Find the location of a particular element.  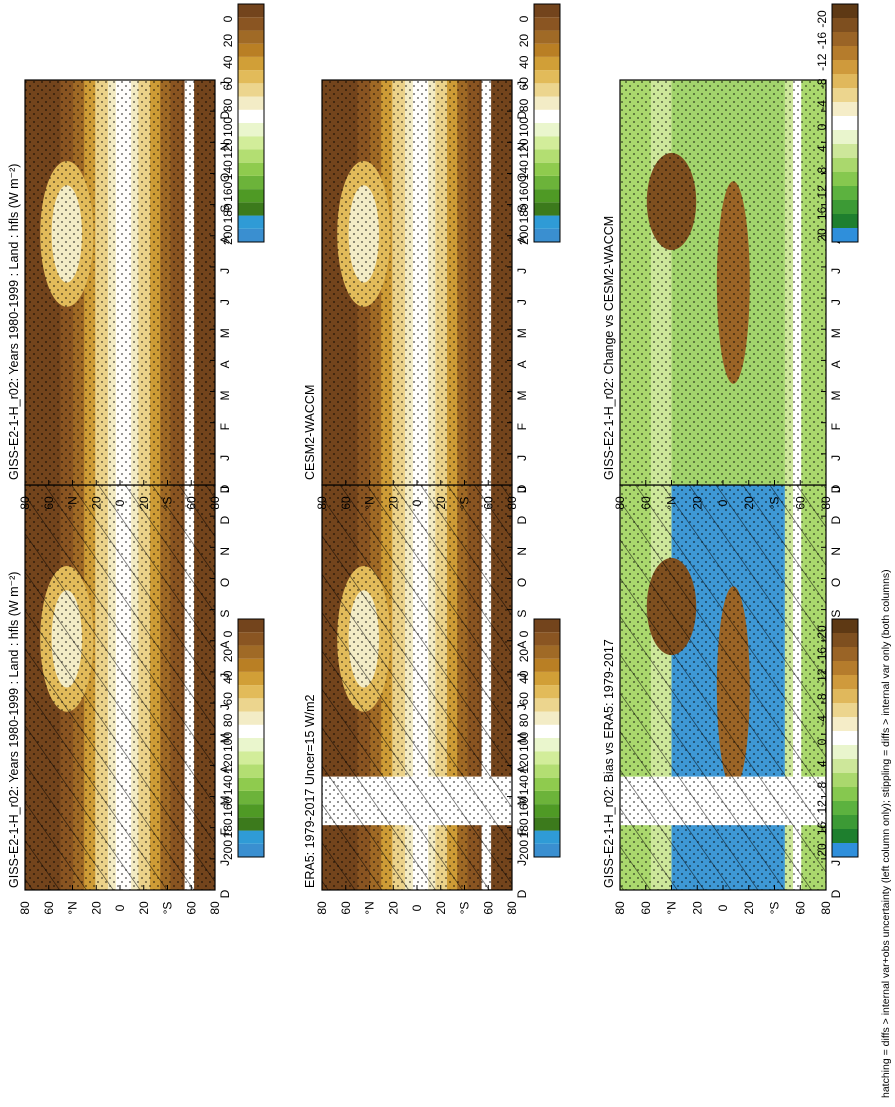

colorbar-label: 20 is located at coordinates (524, 656).